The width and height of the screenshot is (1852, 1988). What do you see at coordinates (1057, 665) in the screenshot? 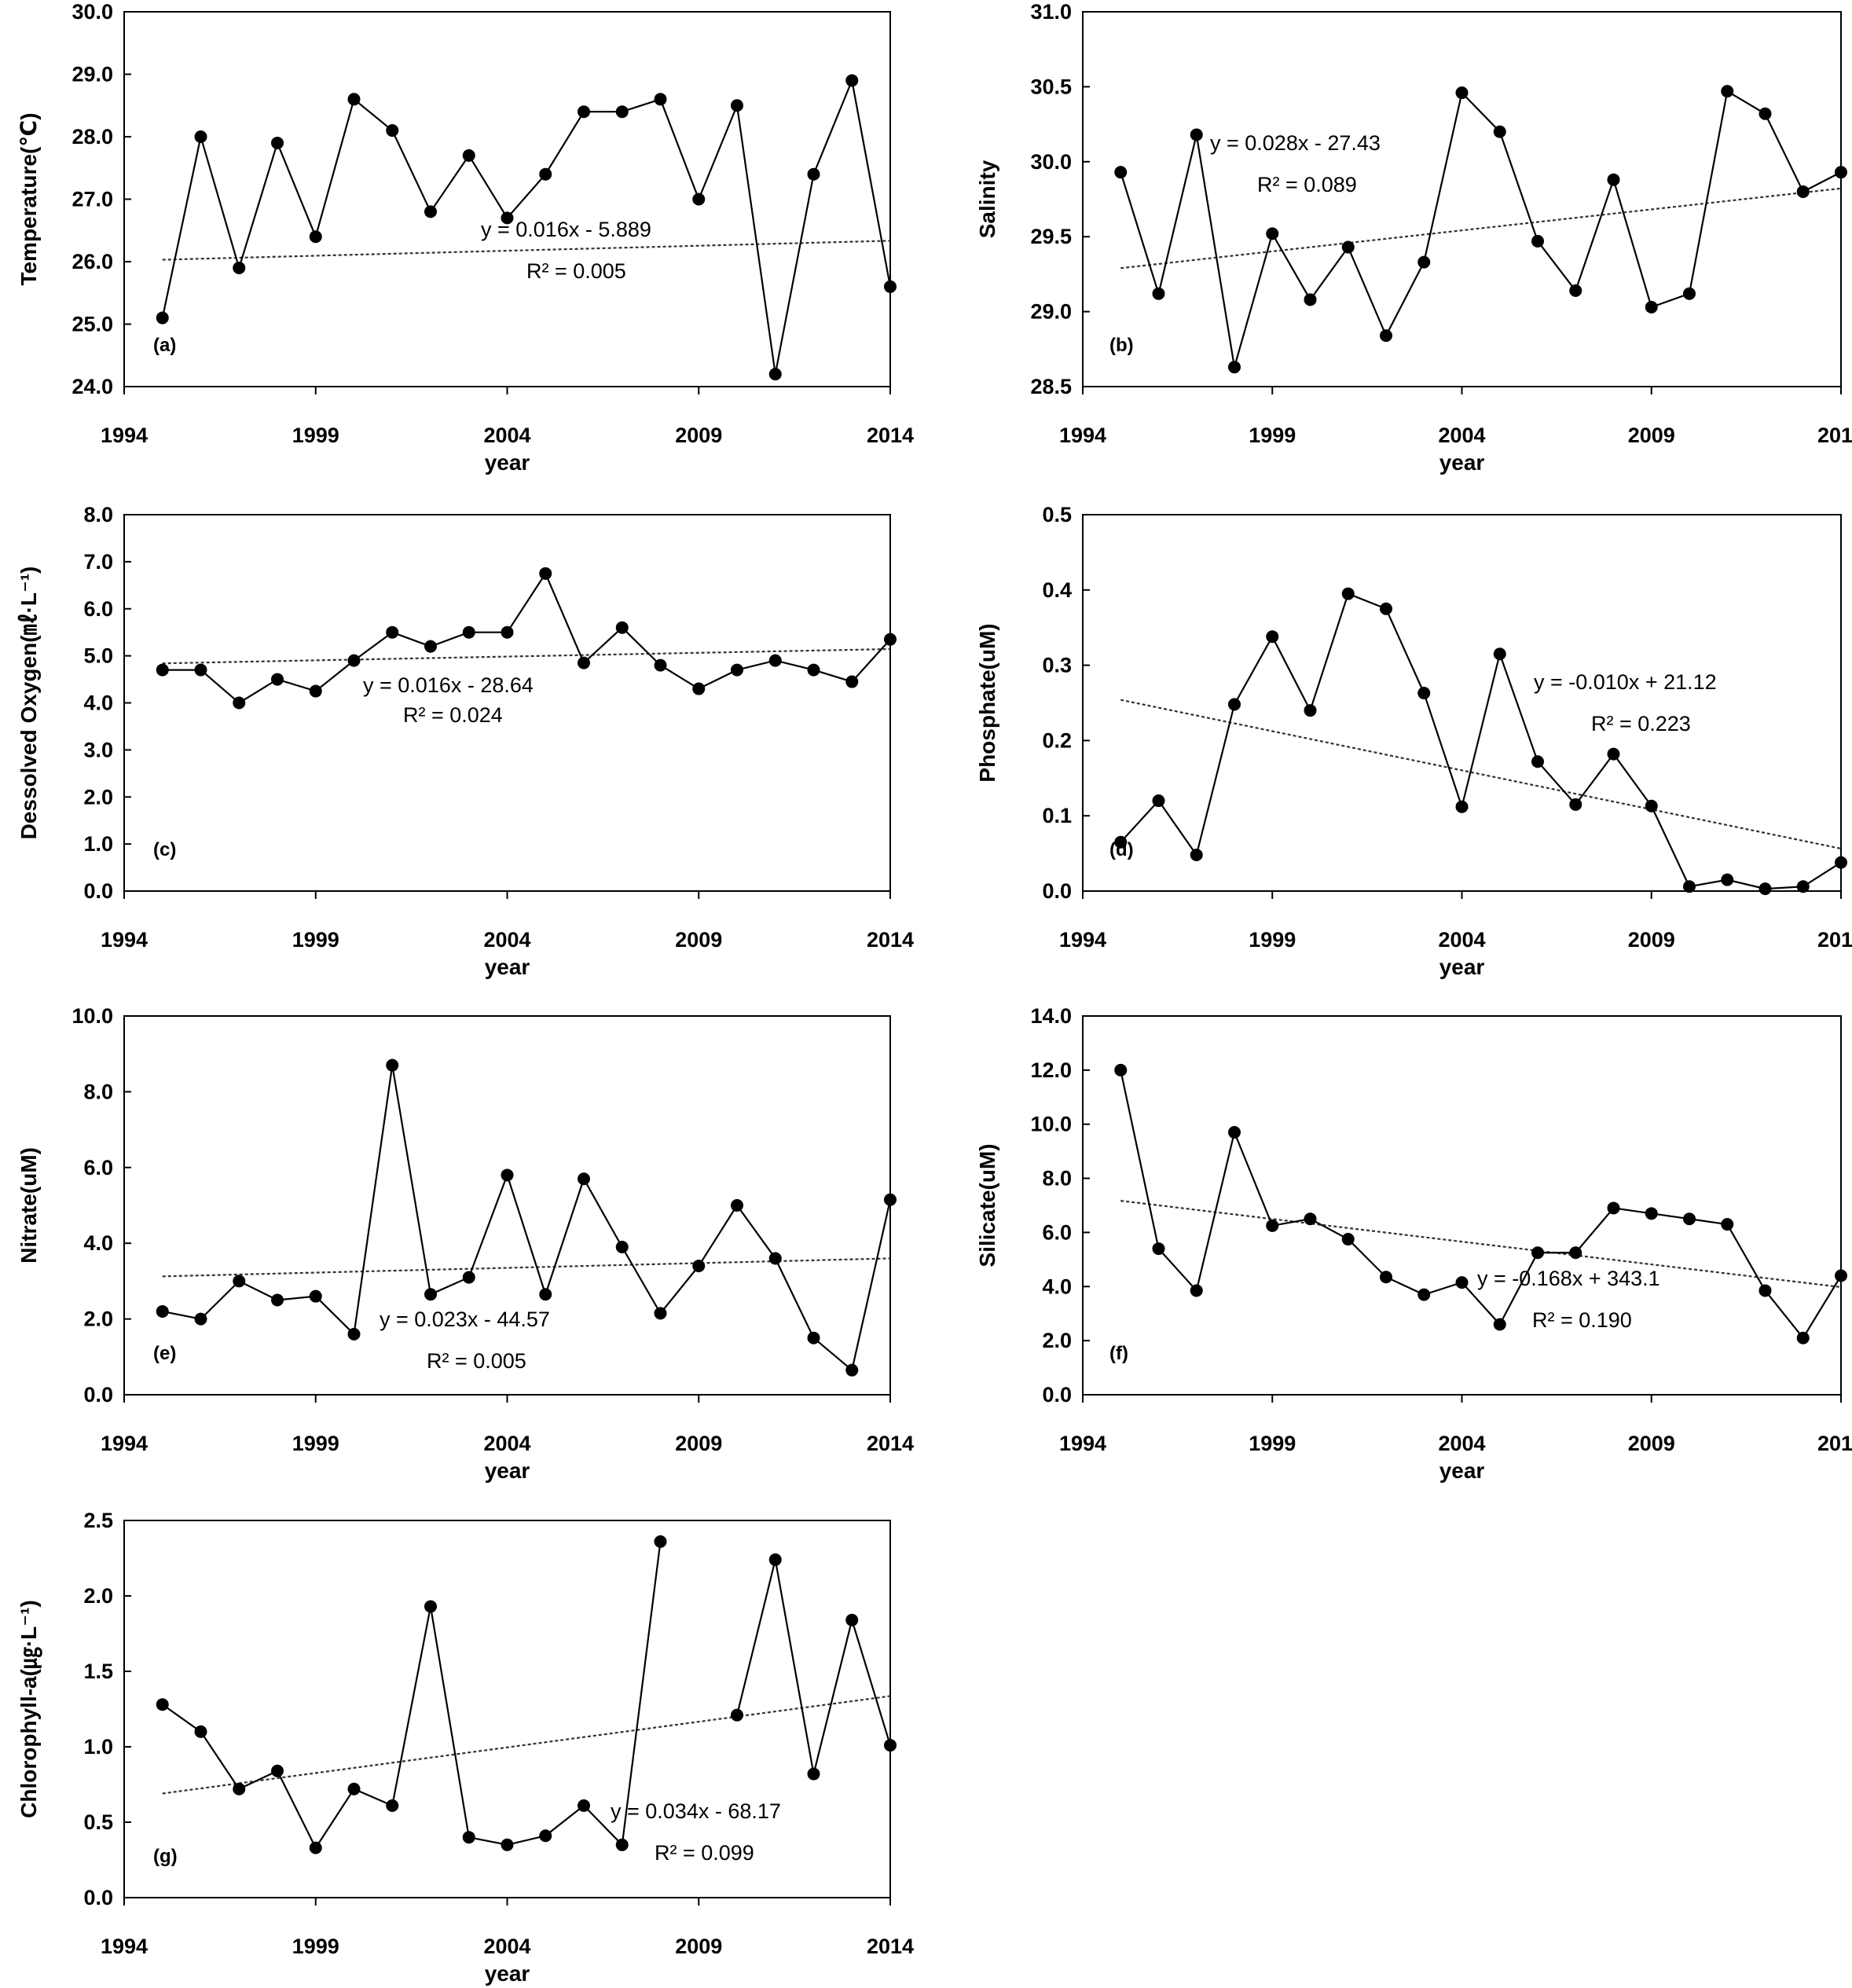
I see `y-tick-label: 0.3` at bounding box center [1057, 665].